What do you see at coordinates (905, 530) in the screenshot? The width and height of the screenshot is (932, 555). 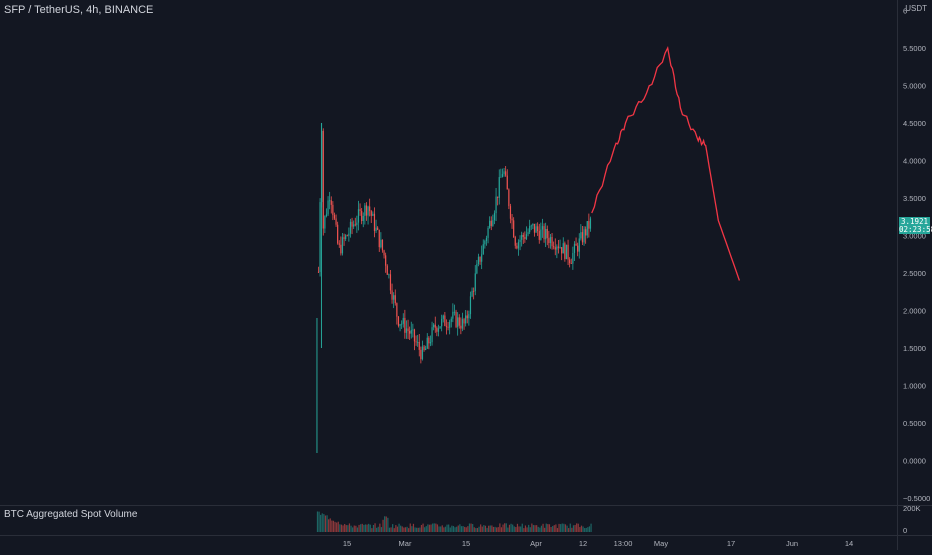 I see `volume-tick-label: 0` at bounding box center [905, 530].